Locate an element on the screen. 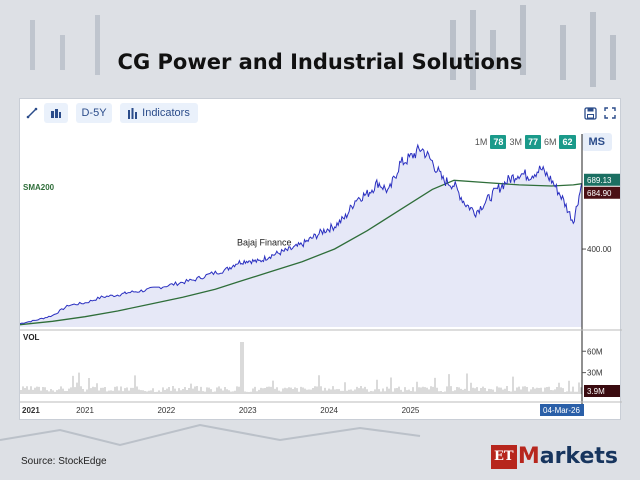 The width and height of the screenshot is (640, 480). indicators-button: Indicators is located at coordinates (159, 113).